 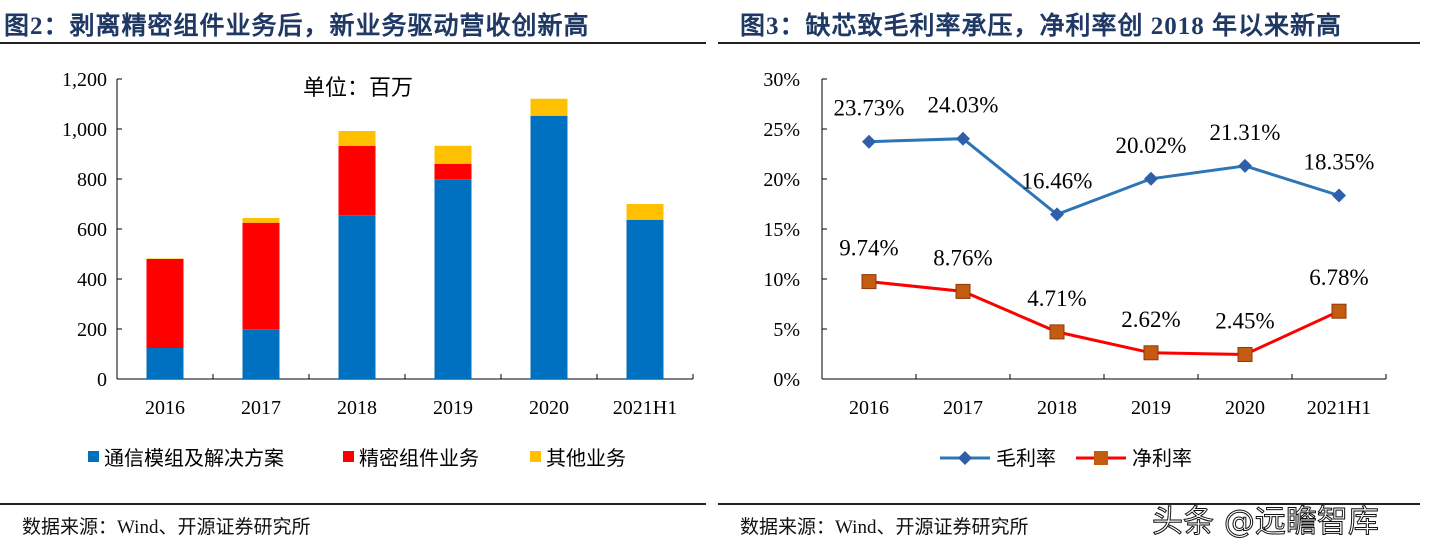 What do you see at coordinates (358, 87) in the screenshot?
I see `unit-label: 单位：百万` at bounding box center [358, 87].